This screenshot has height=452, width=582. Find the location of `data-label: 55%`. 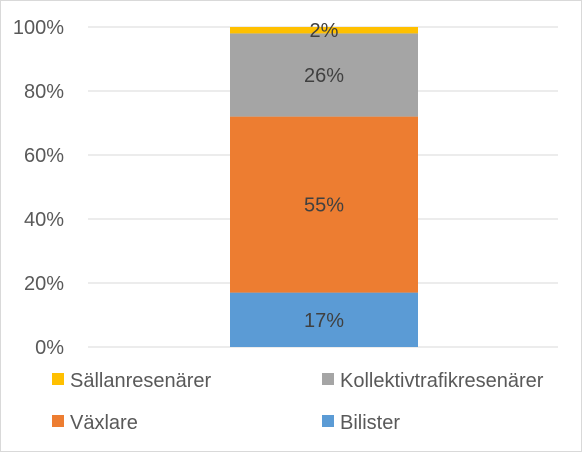

data-label: 55% is located at coordinates (324, 206).